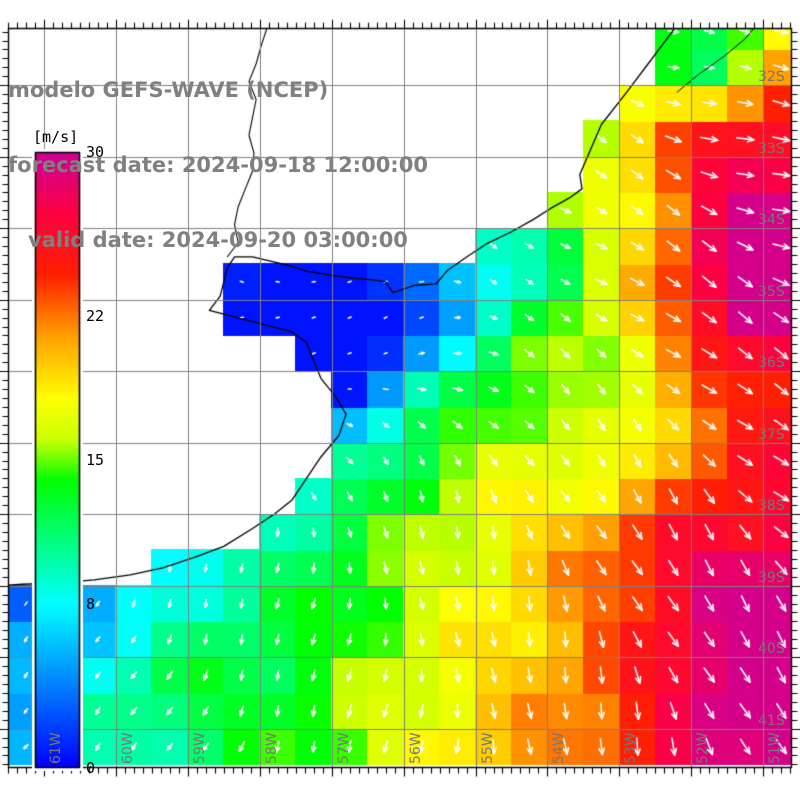 This screenshot has height=800, width=800. What do you see at coordinates (415, 748) in the screenshot?
I see `longitude-label: 56W` at bounding box center [415, 748].